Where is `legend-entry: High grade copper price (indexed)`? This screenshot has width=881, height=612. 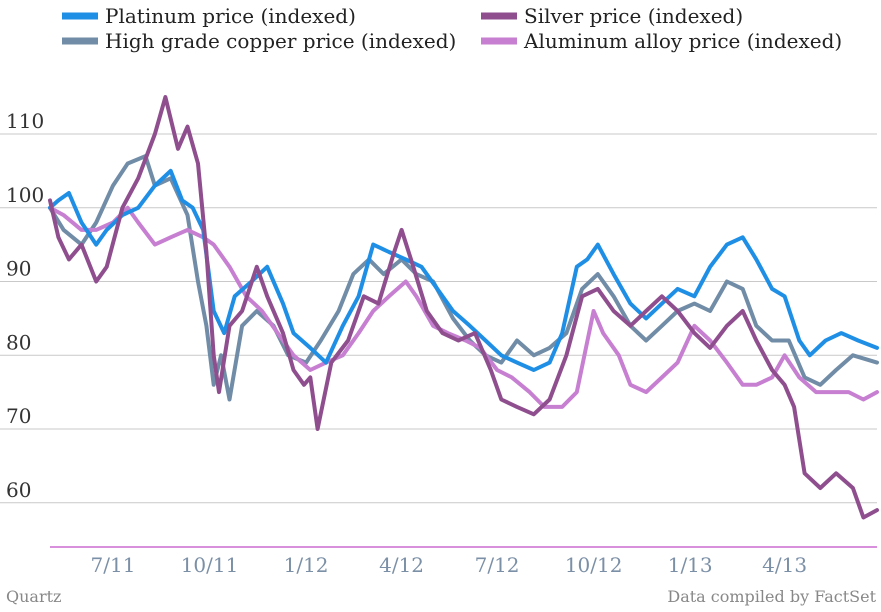 legend-entry: High grade copper price (indexed) is located at coordinates (259, 41).